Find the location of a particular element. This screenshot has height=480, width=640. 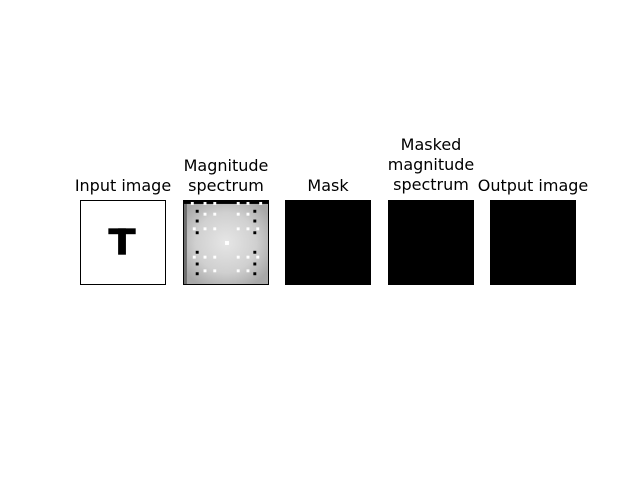

spectrum-top-edge is located at coordinates (226, 202).